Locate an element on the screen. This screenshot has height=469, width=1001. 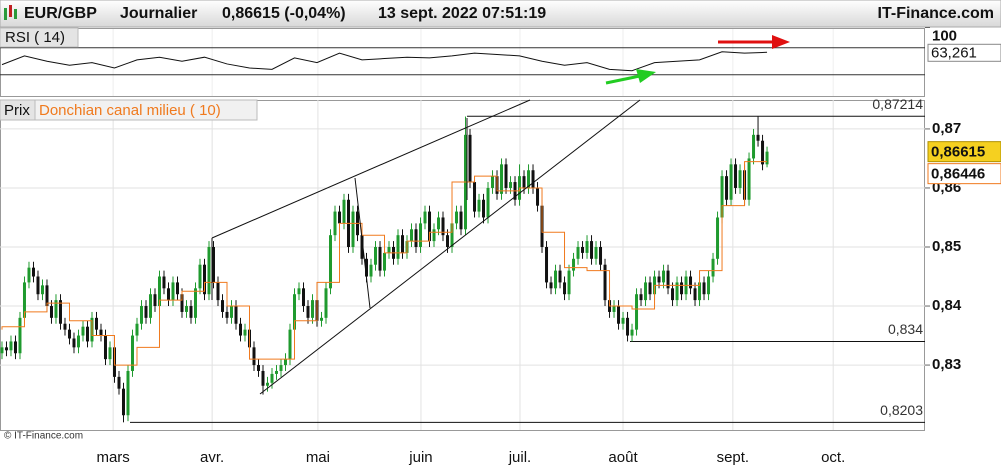
level-label: 0,834 is located at coordinates (905, 329).